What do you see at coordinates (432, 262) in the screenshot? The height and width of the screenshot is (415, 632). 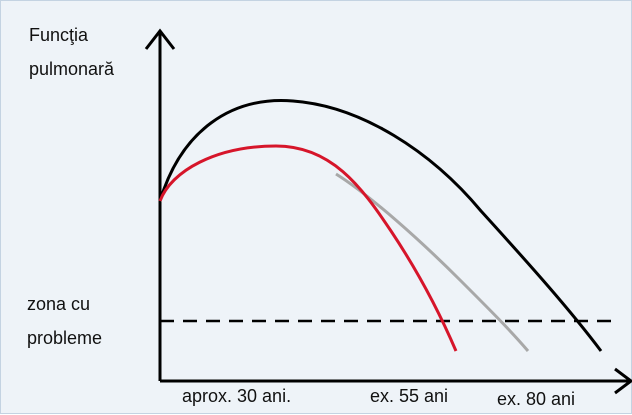 I see `moderate-decline-curve` at bounding box center [432, 262].